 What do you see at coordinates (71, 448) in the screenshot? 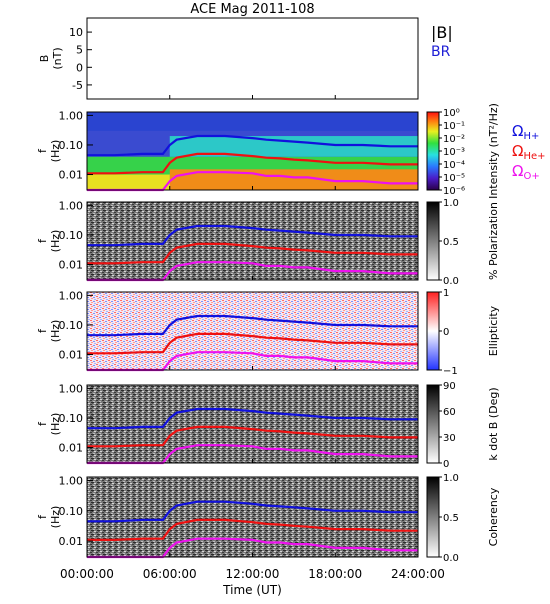
I see `k-dot-b-ytick-label: 0.01` at bounding box center [71, 448].